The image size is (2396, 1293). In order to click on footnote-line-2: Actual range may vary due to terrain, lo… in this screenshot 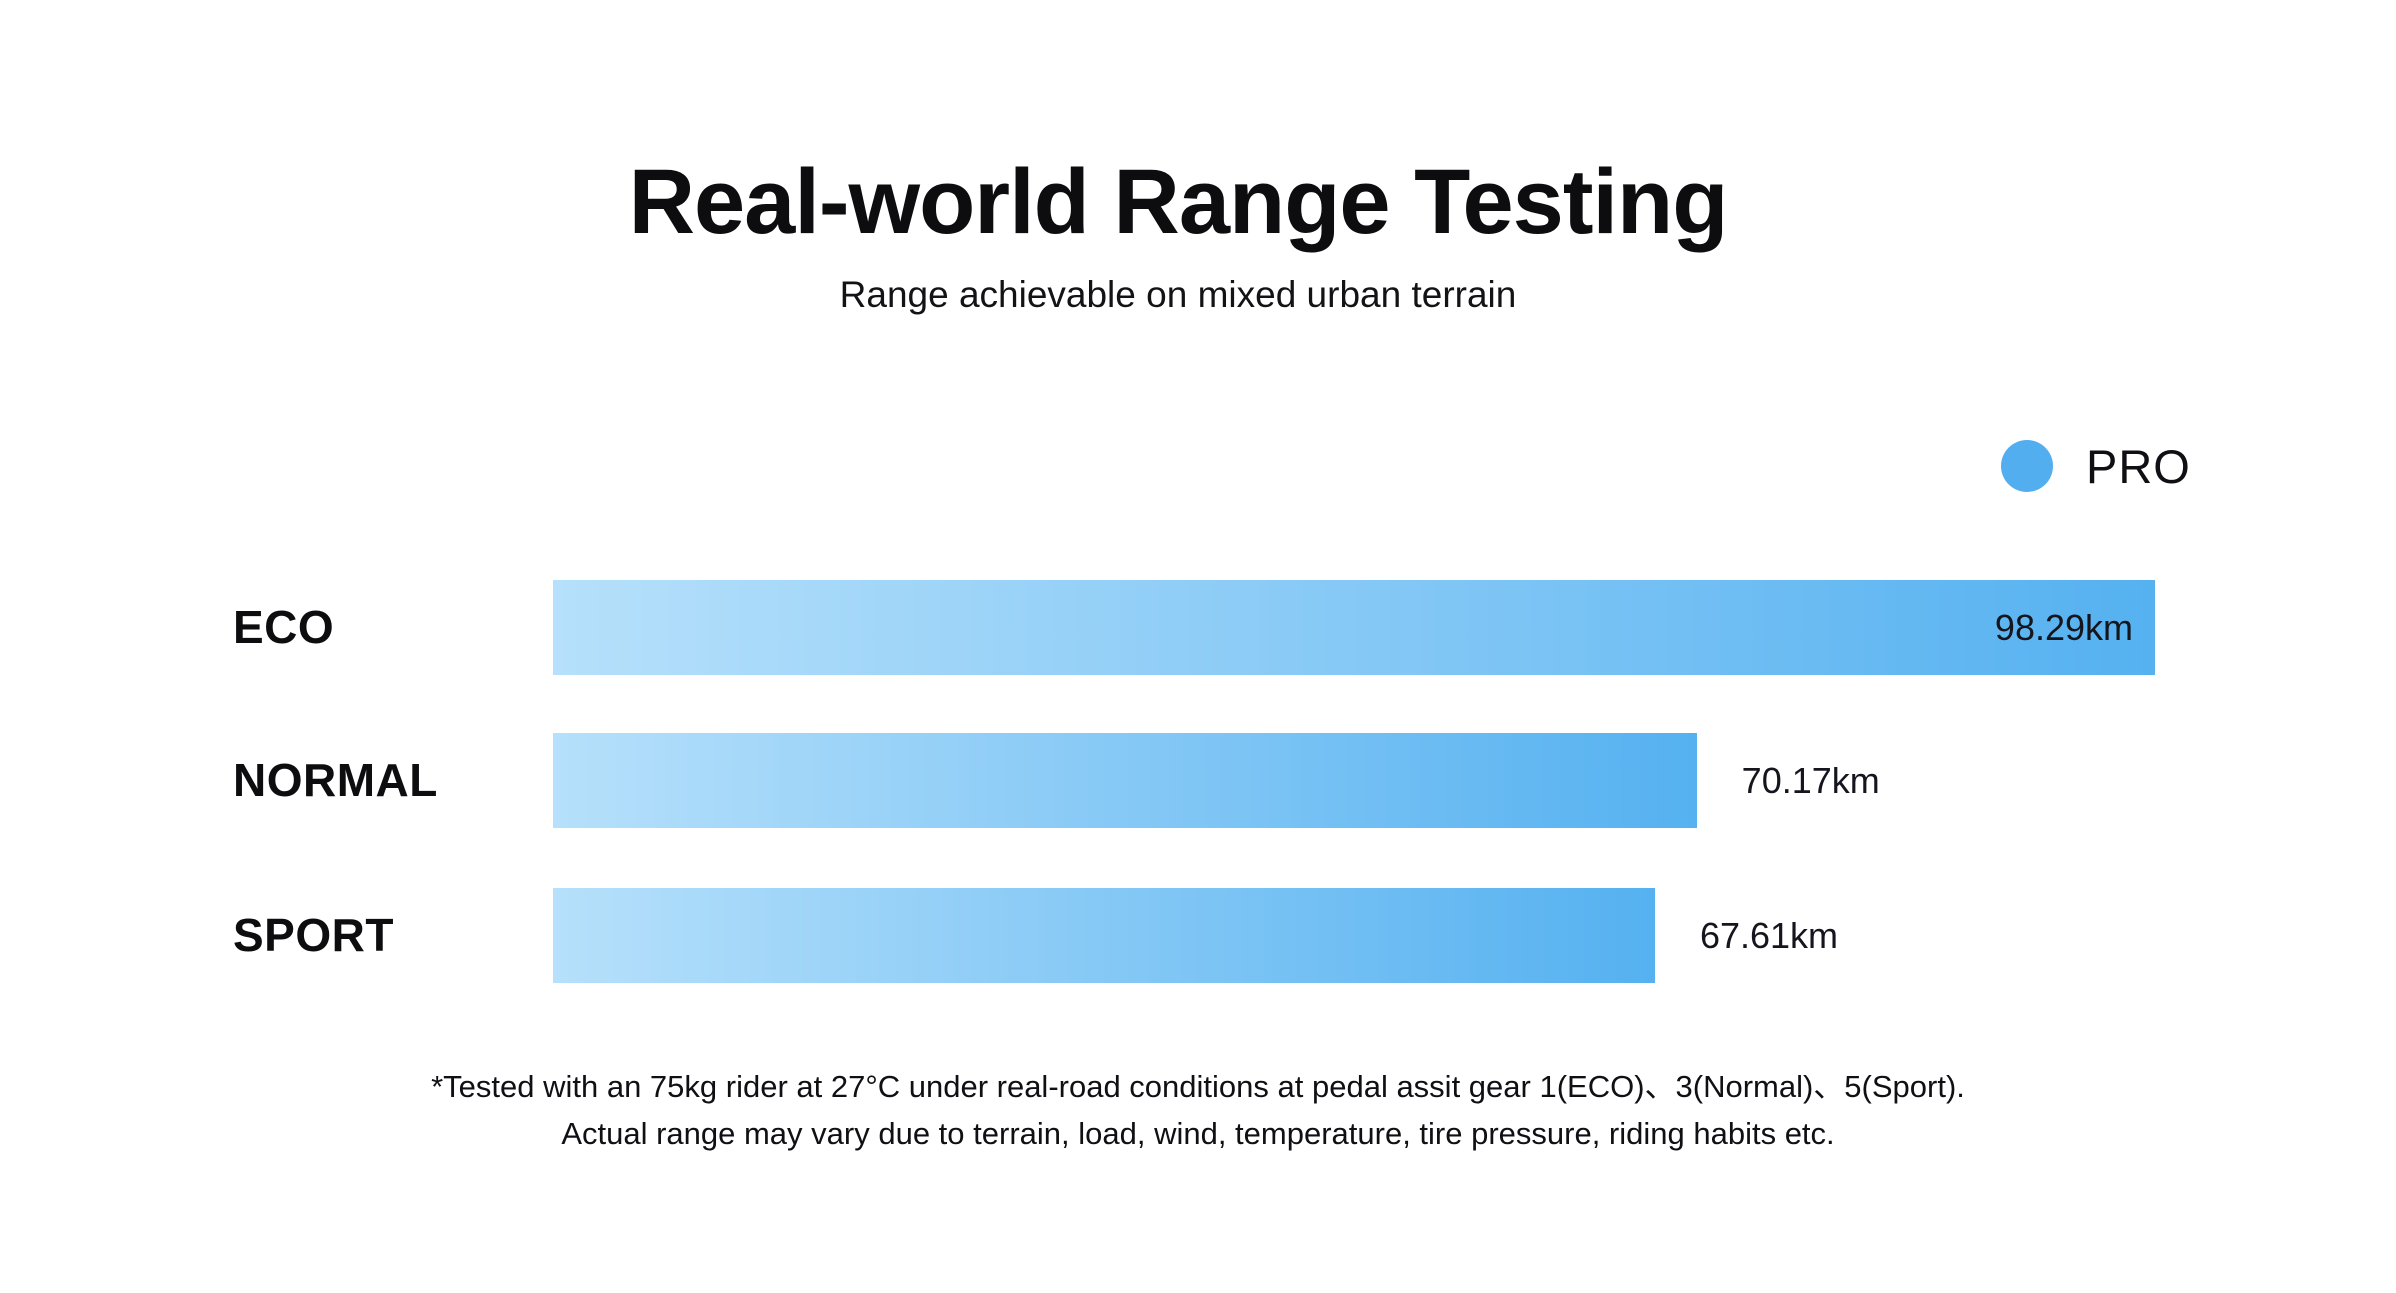, I will do `click(1198, 1133)`.